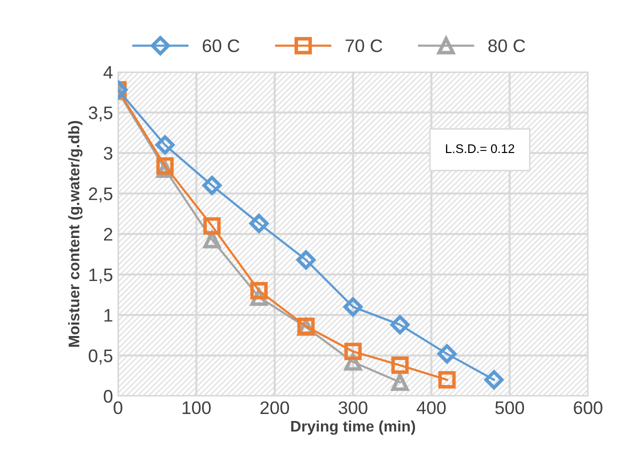  What do you see at coordinates (507, 45) in the screenshot?
I see `legend-label: 80 C` at bounding box center [507, 45].